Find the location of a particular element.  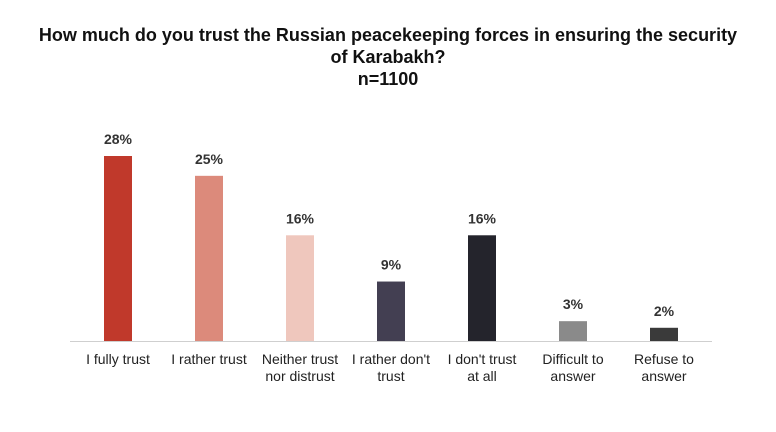

category-label-2: Neither trust nor distrust is located at coordinates (300, 367).